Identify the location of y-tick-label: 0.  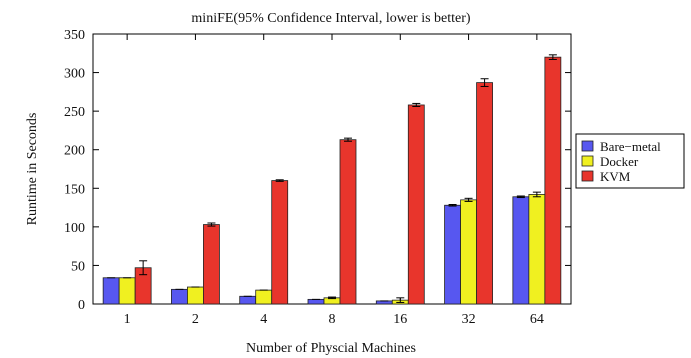
(81, 305).